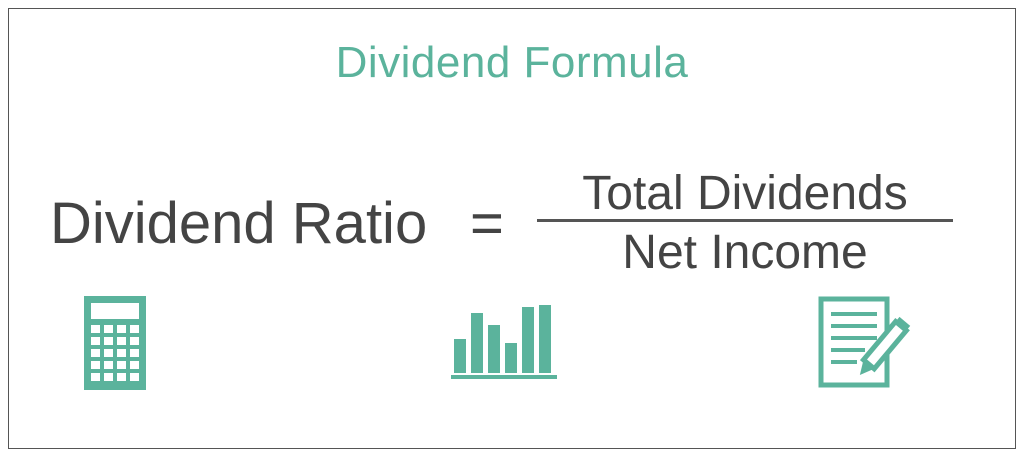  I want to click on bar-chart-icon, so click(504, 342).